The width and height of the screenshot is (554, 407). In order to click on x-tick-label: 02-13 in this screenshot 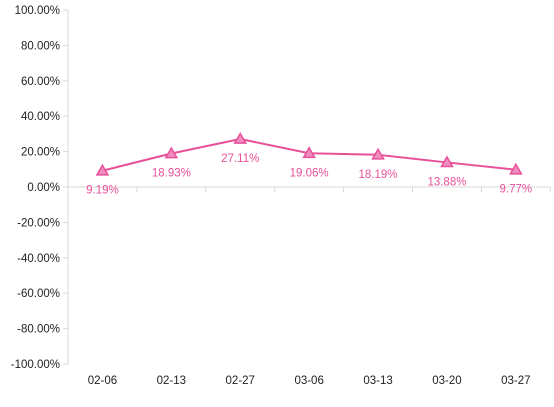, I will do `click(171, 381)`.